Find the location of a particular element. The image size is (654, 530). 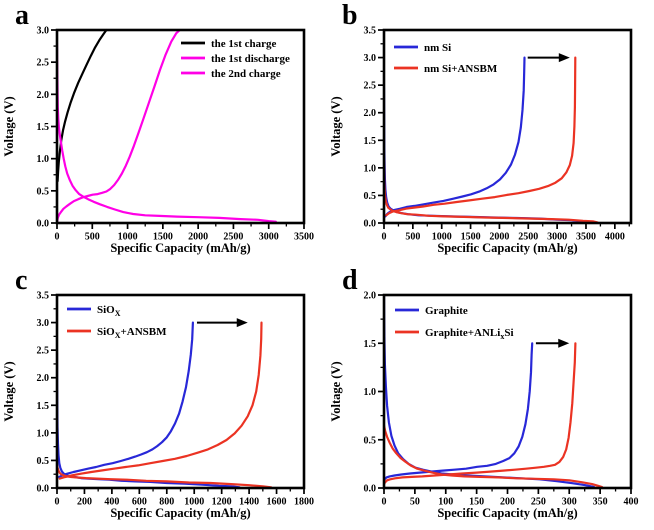

x-tick-label: 350 is located at coordinates (600, 502).